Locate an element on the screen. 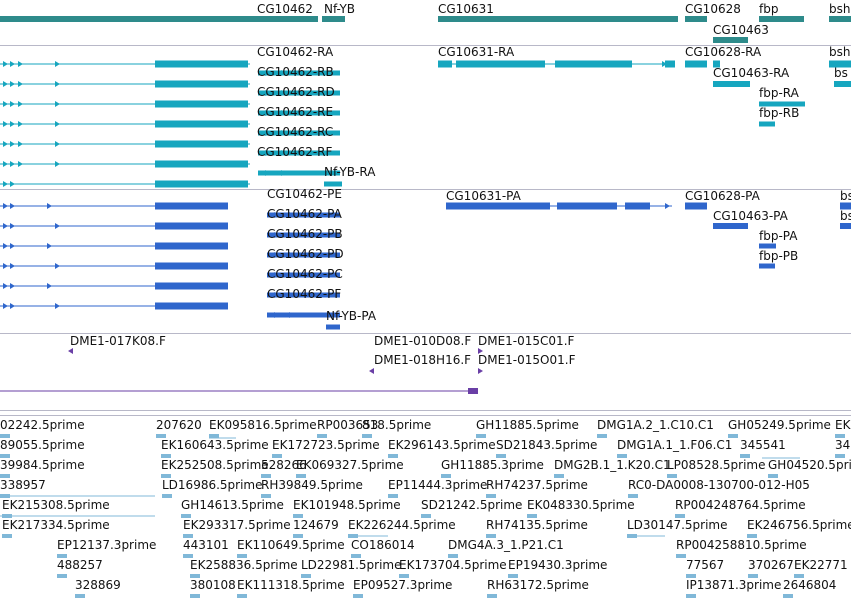 This screenshot has width=851, height=601. est-label: EK172723.5prime is located at coordinates (326, 445).